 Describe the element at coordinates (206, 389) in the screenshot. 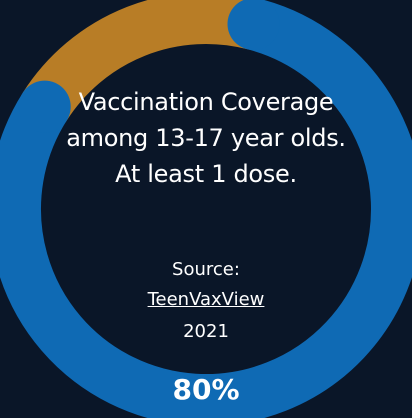

I see `percentage-label: 80%` at that location.